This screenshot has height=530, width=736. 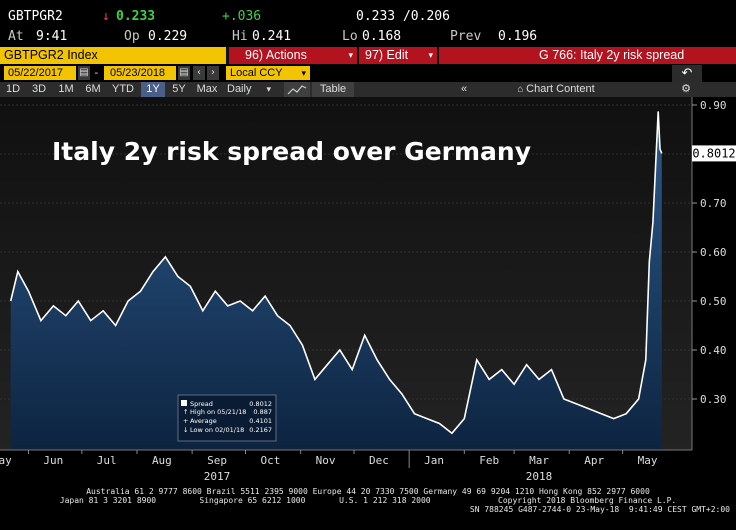 I want to click on y-tick-label: 0.30, so click(x=713, y=399).